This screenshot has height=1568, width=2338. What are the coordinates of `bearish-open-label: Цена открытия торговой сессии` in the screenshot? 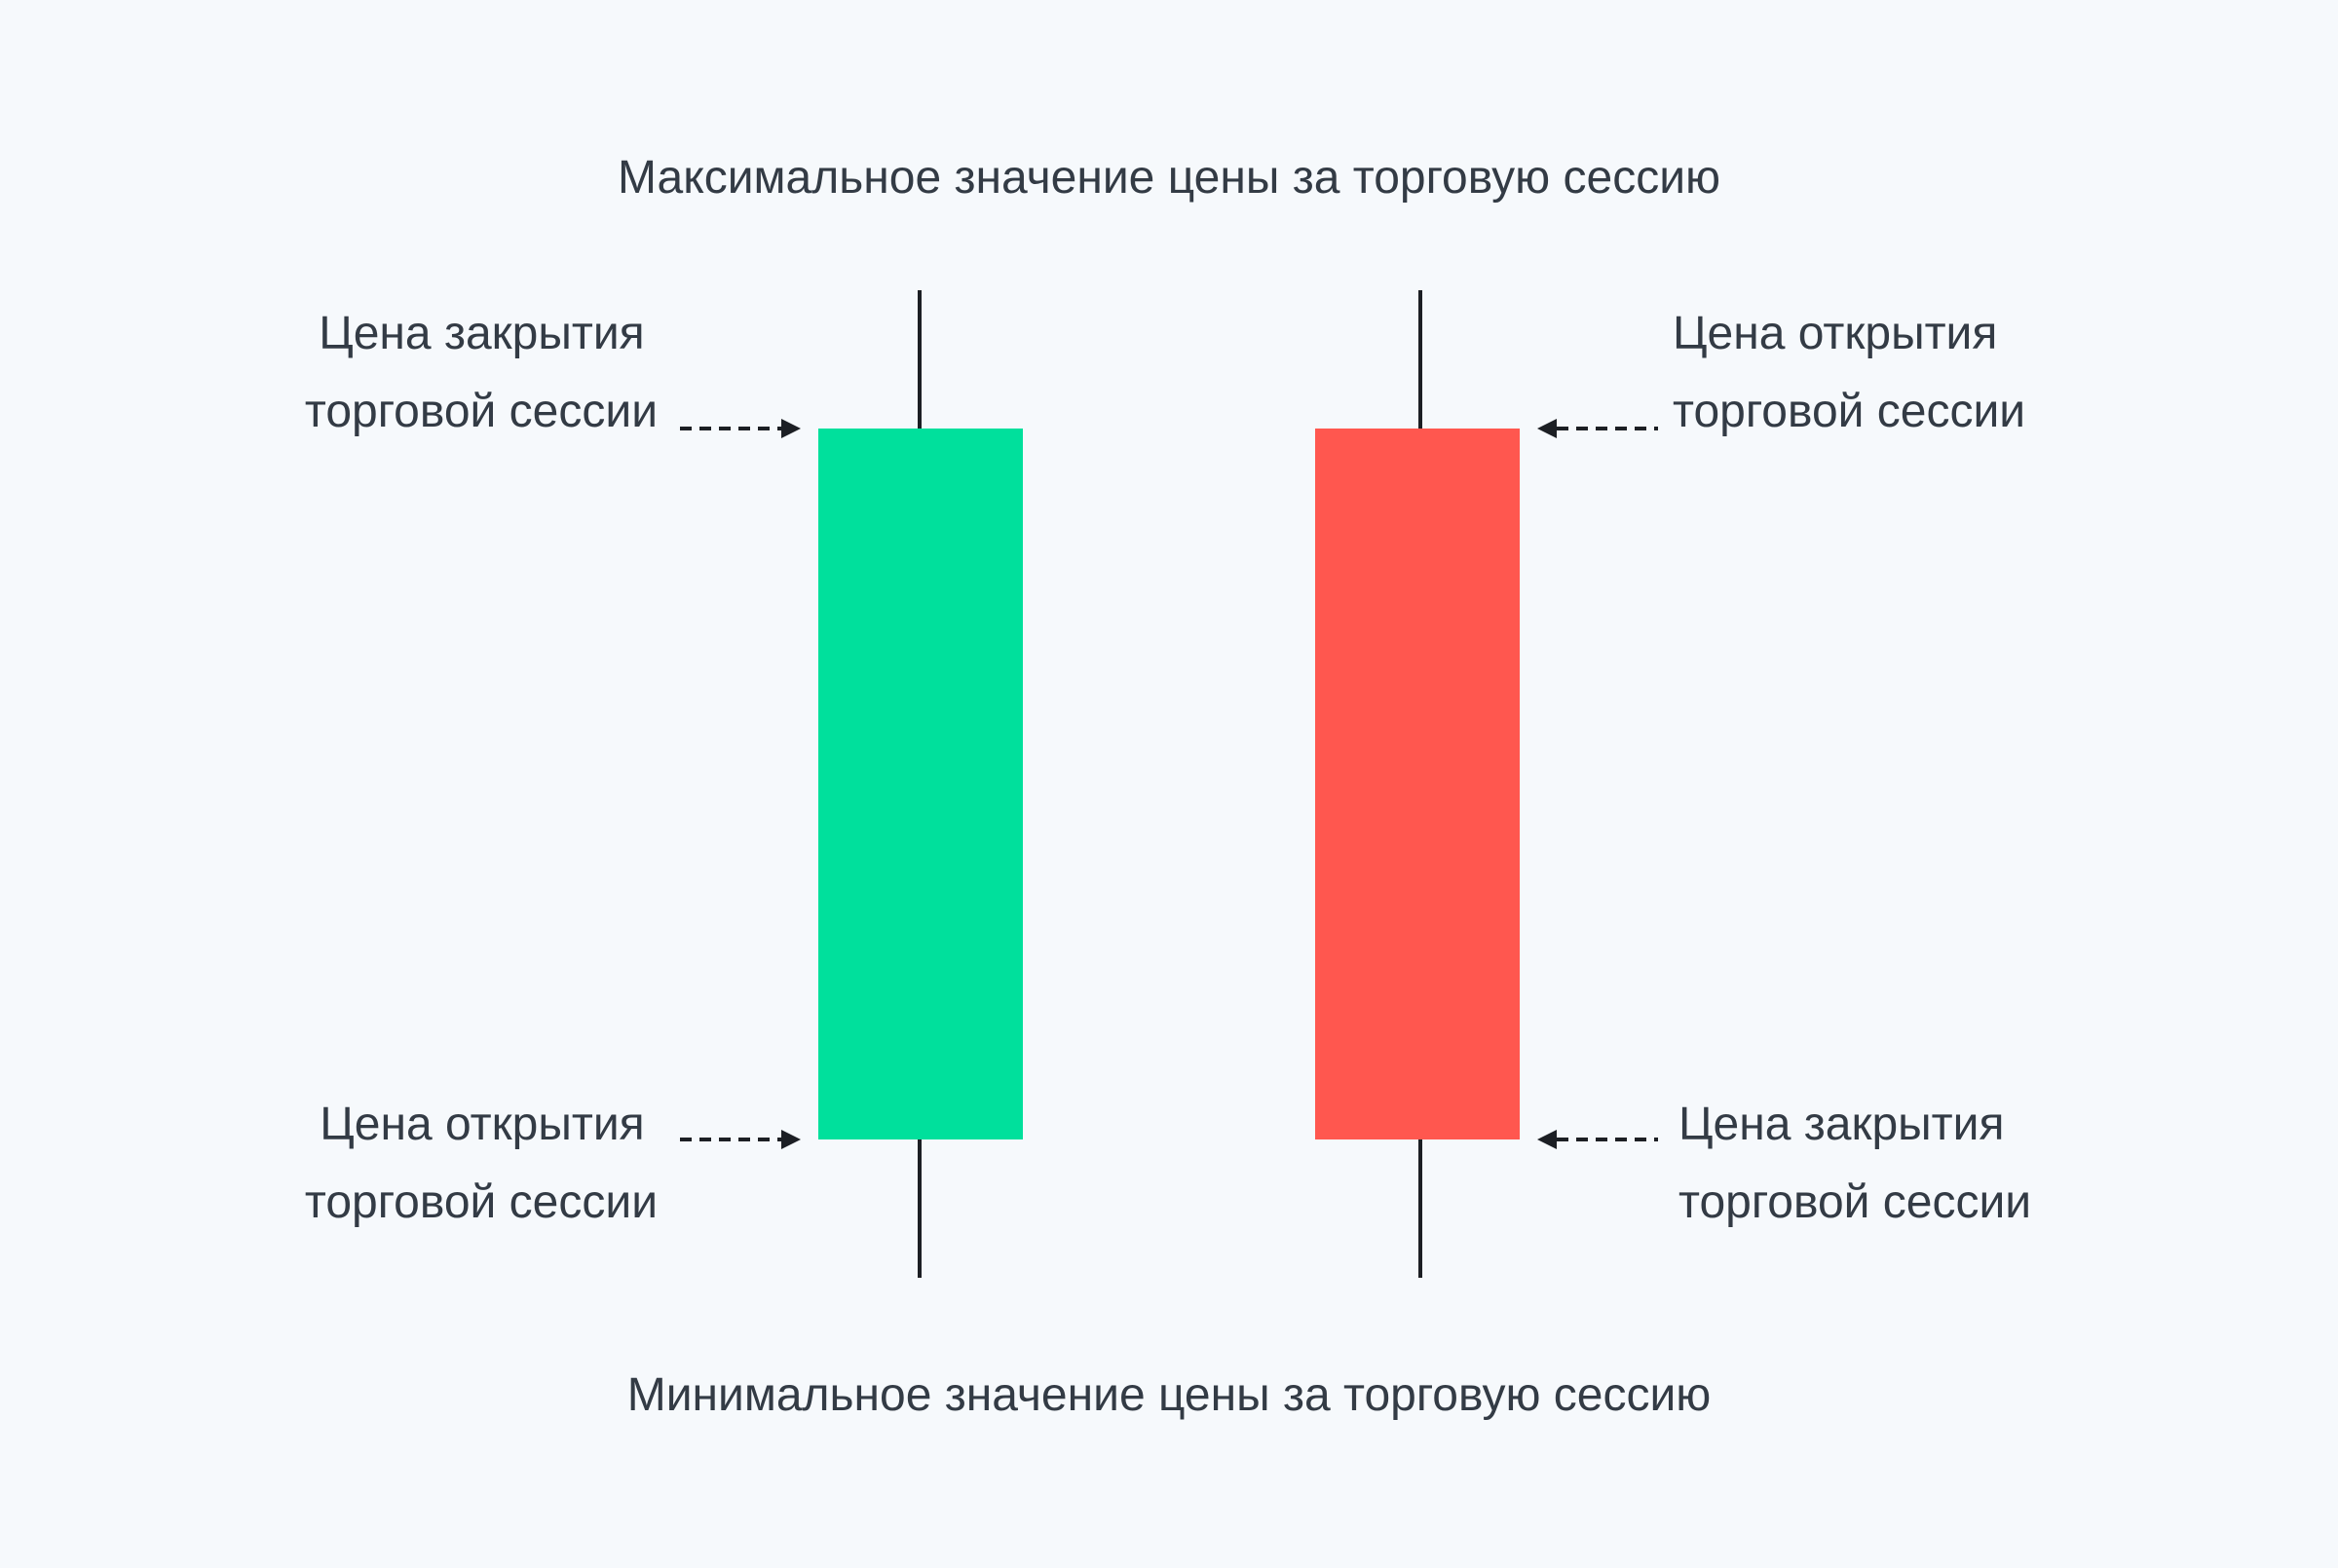 It's located at (1781, 373).